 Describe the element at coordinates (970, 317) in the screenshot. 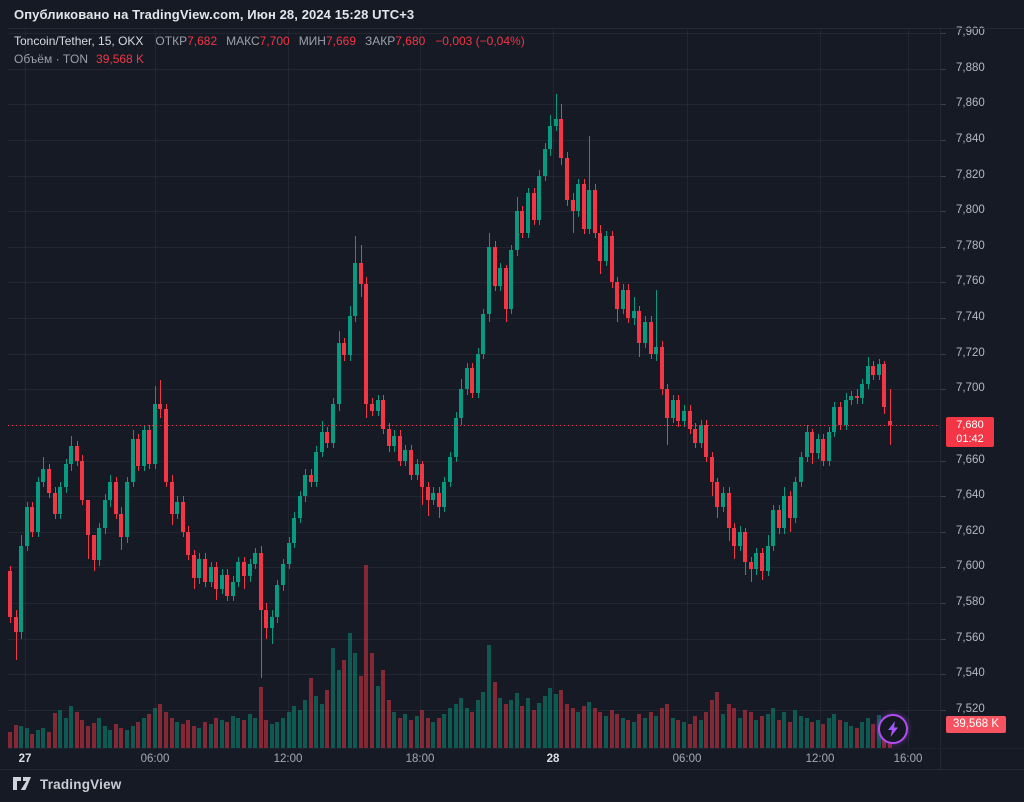

I see `price-axis-label: 7,740` at that location.